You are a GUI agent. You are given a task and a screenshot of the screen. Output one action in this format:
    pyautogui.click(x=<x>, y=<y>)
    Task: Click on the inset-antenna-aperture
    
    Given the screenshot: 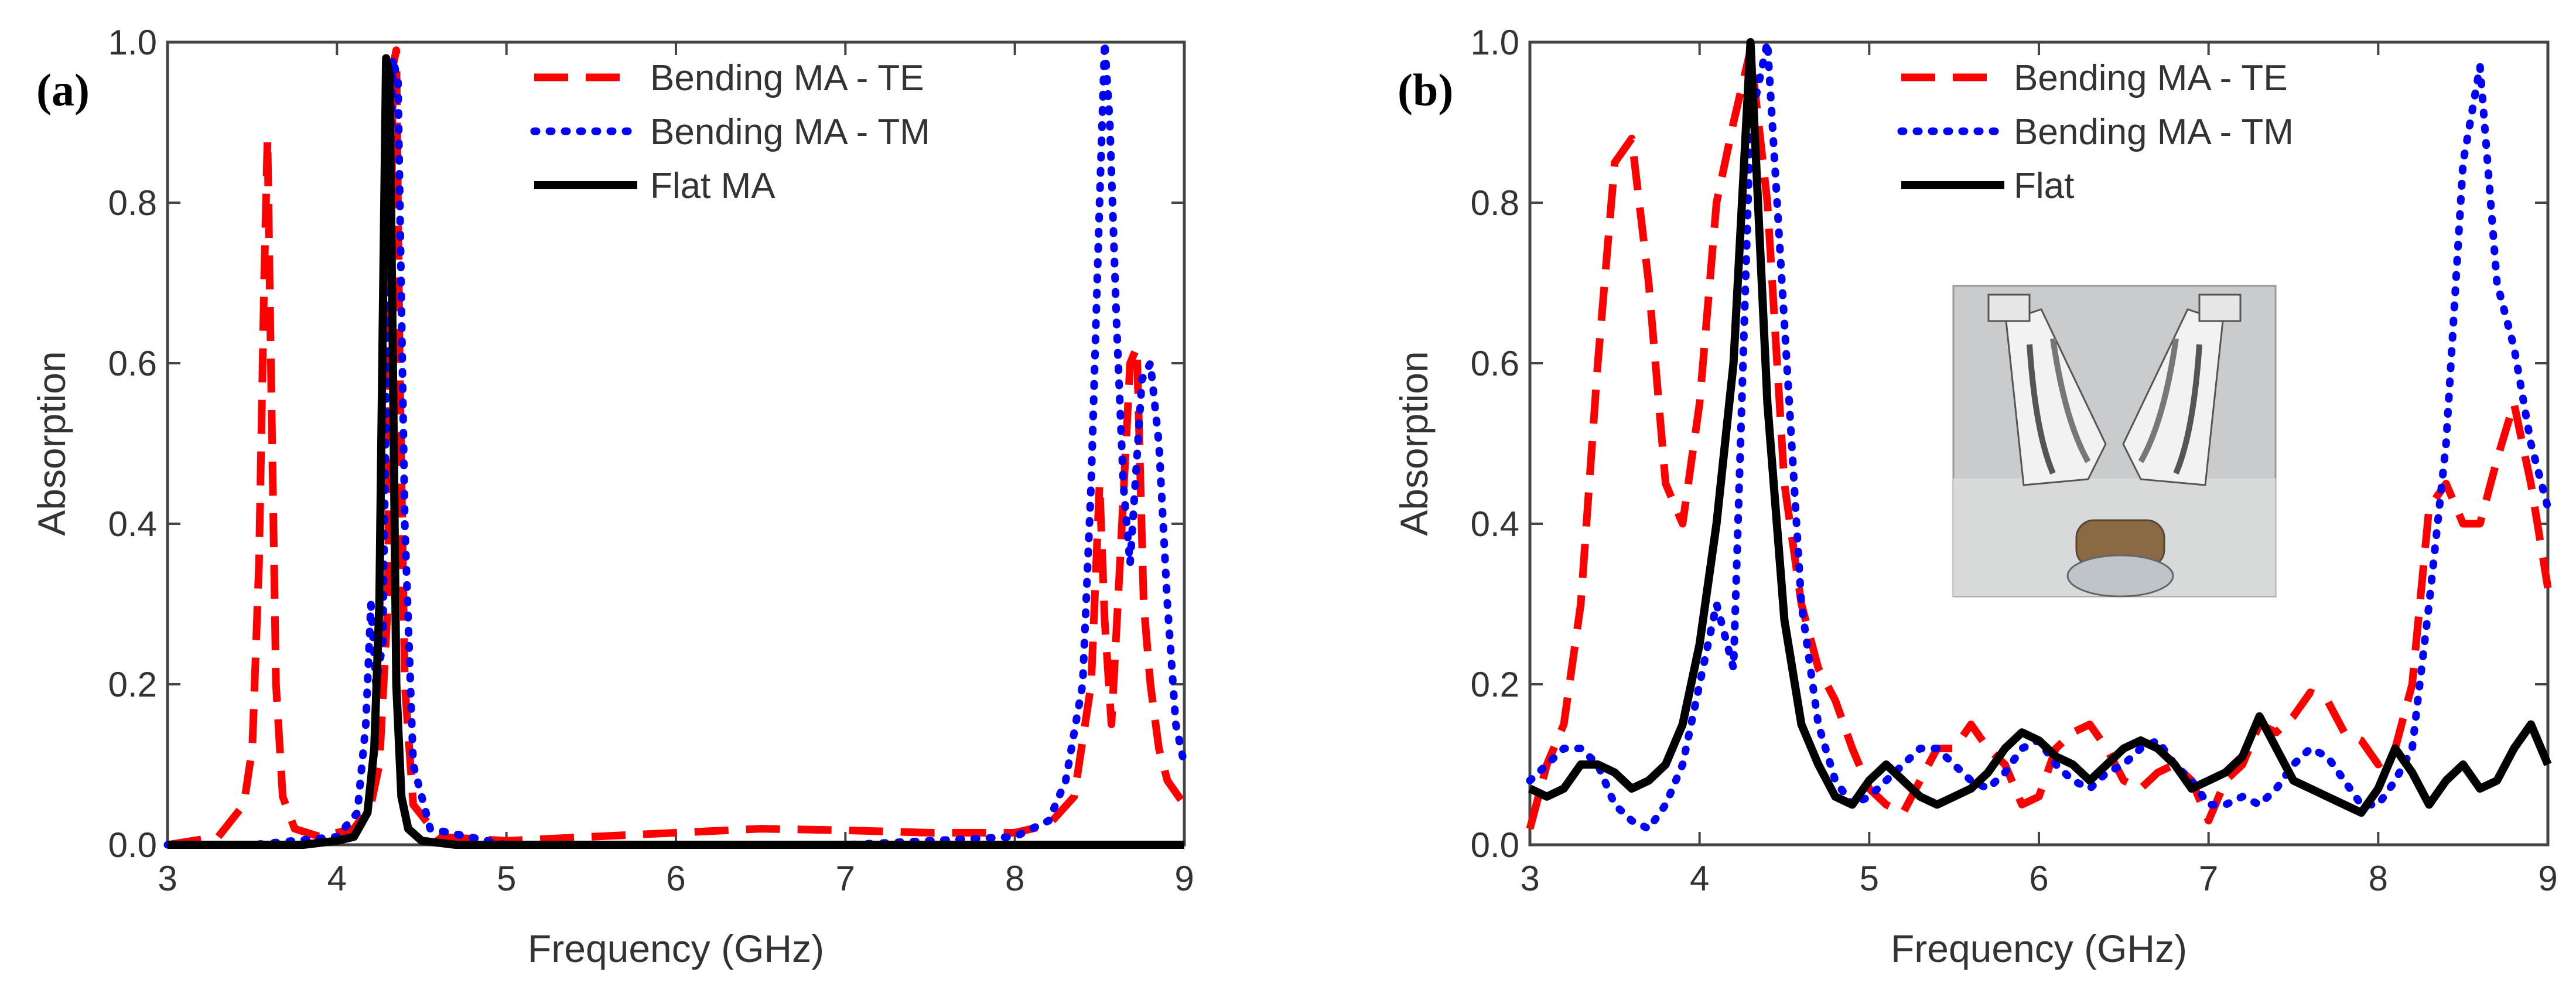 What is the action you would take?
    pyautogui.click(x=2120, y=576)
    